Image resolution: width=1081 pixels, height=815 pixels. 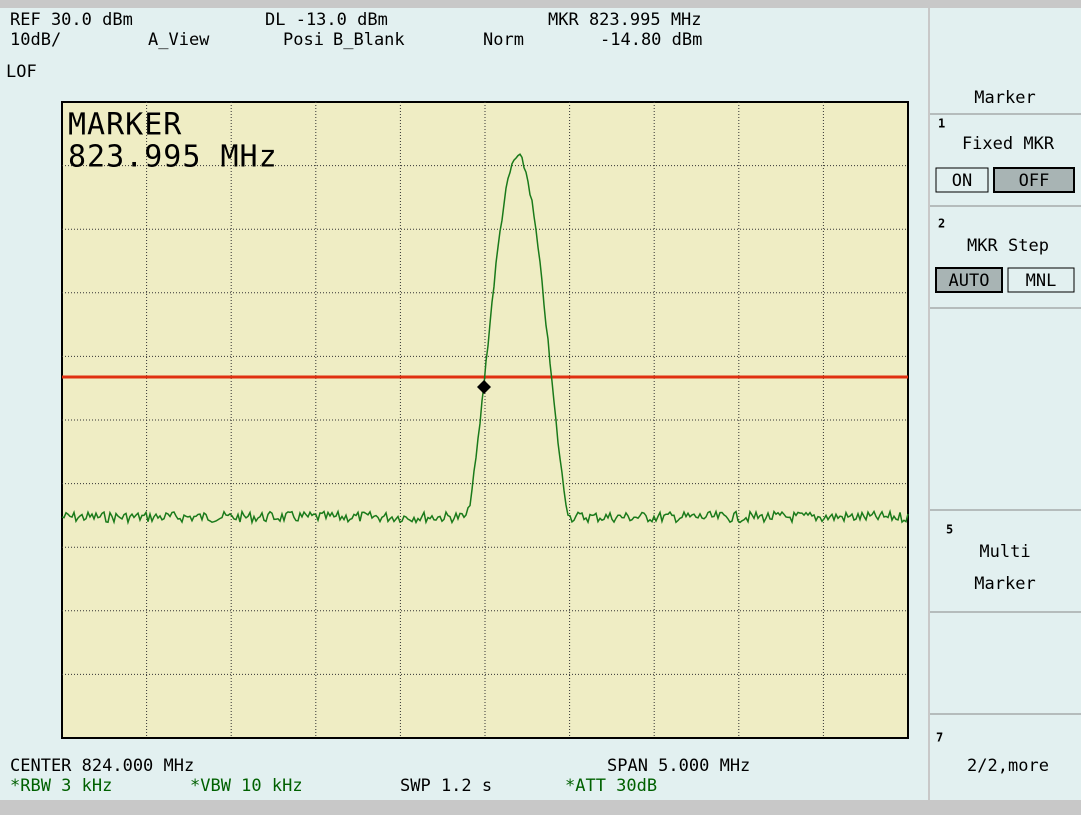 What do you see at coordinates (941, 224) in the screenshot?
I see `softkey-number: 2` at bounding box center [941, 224].